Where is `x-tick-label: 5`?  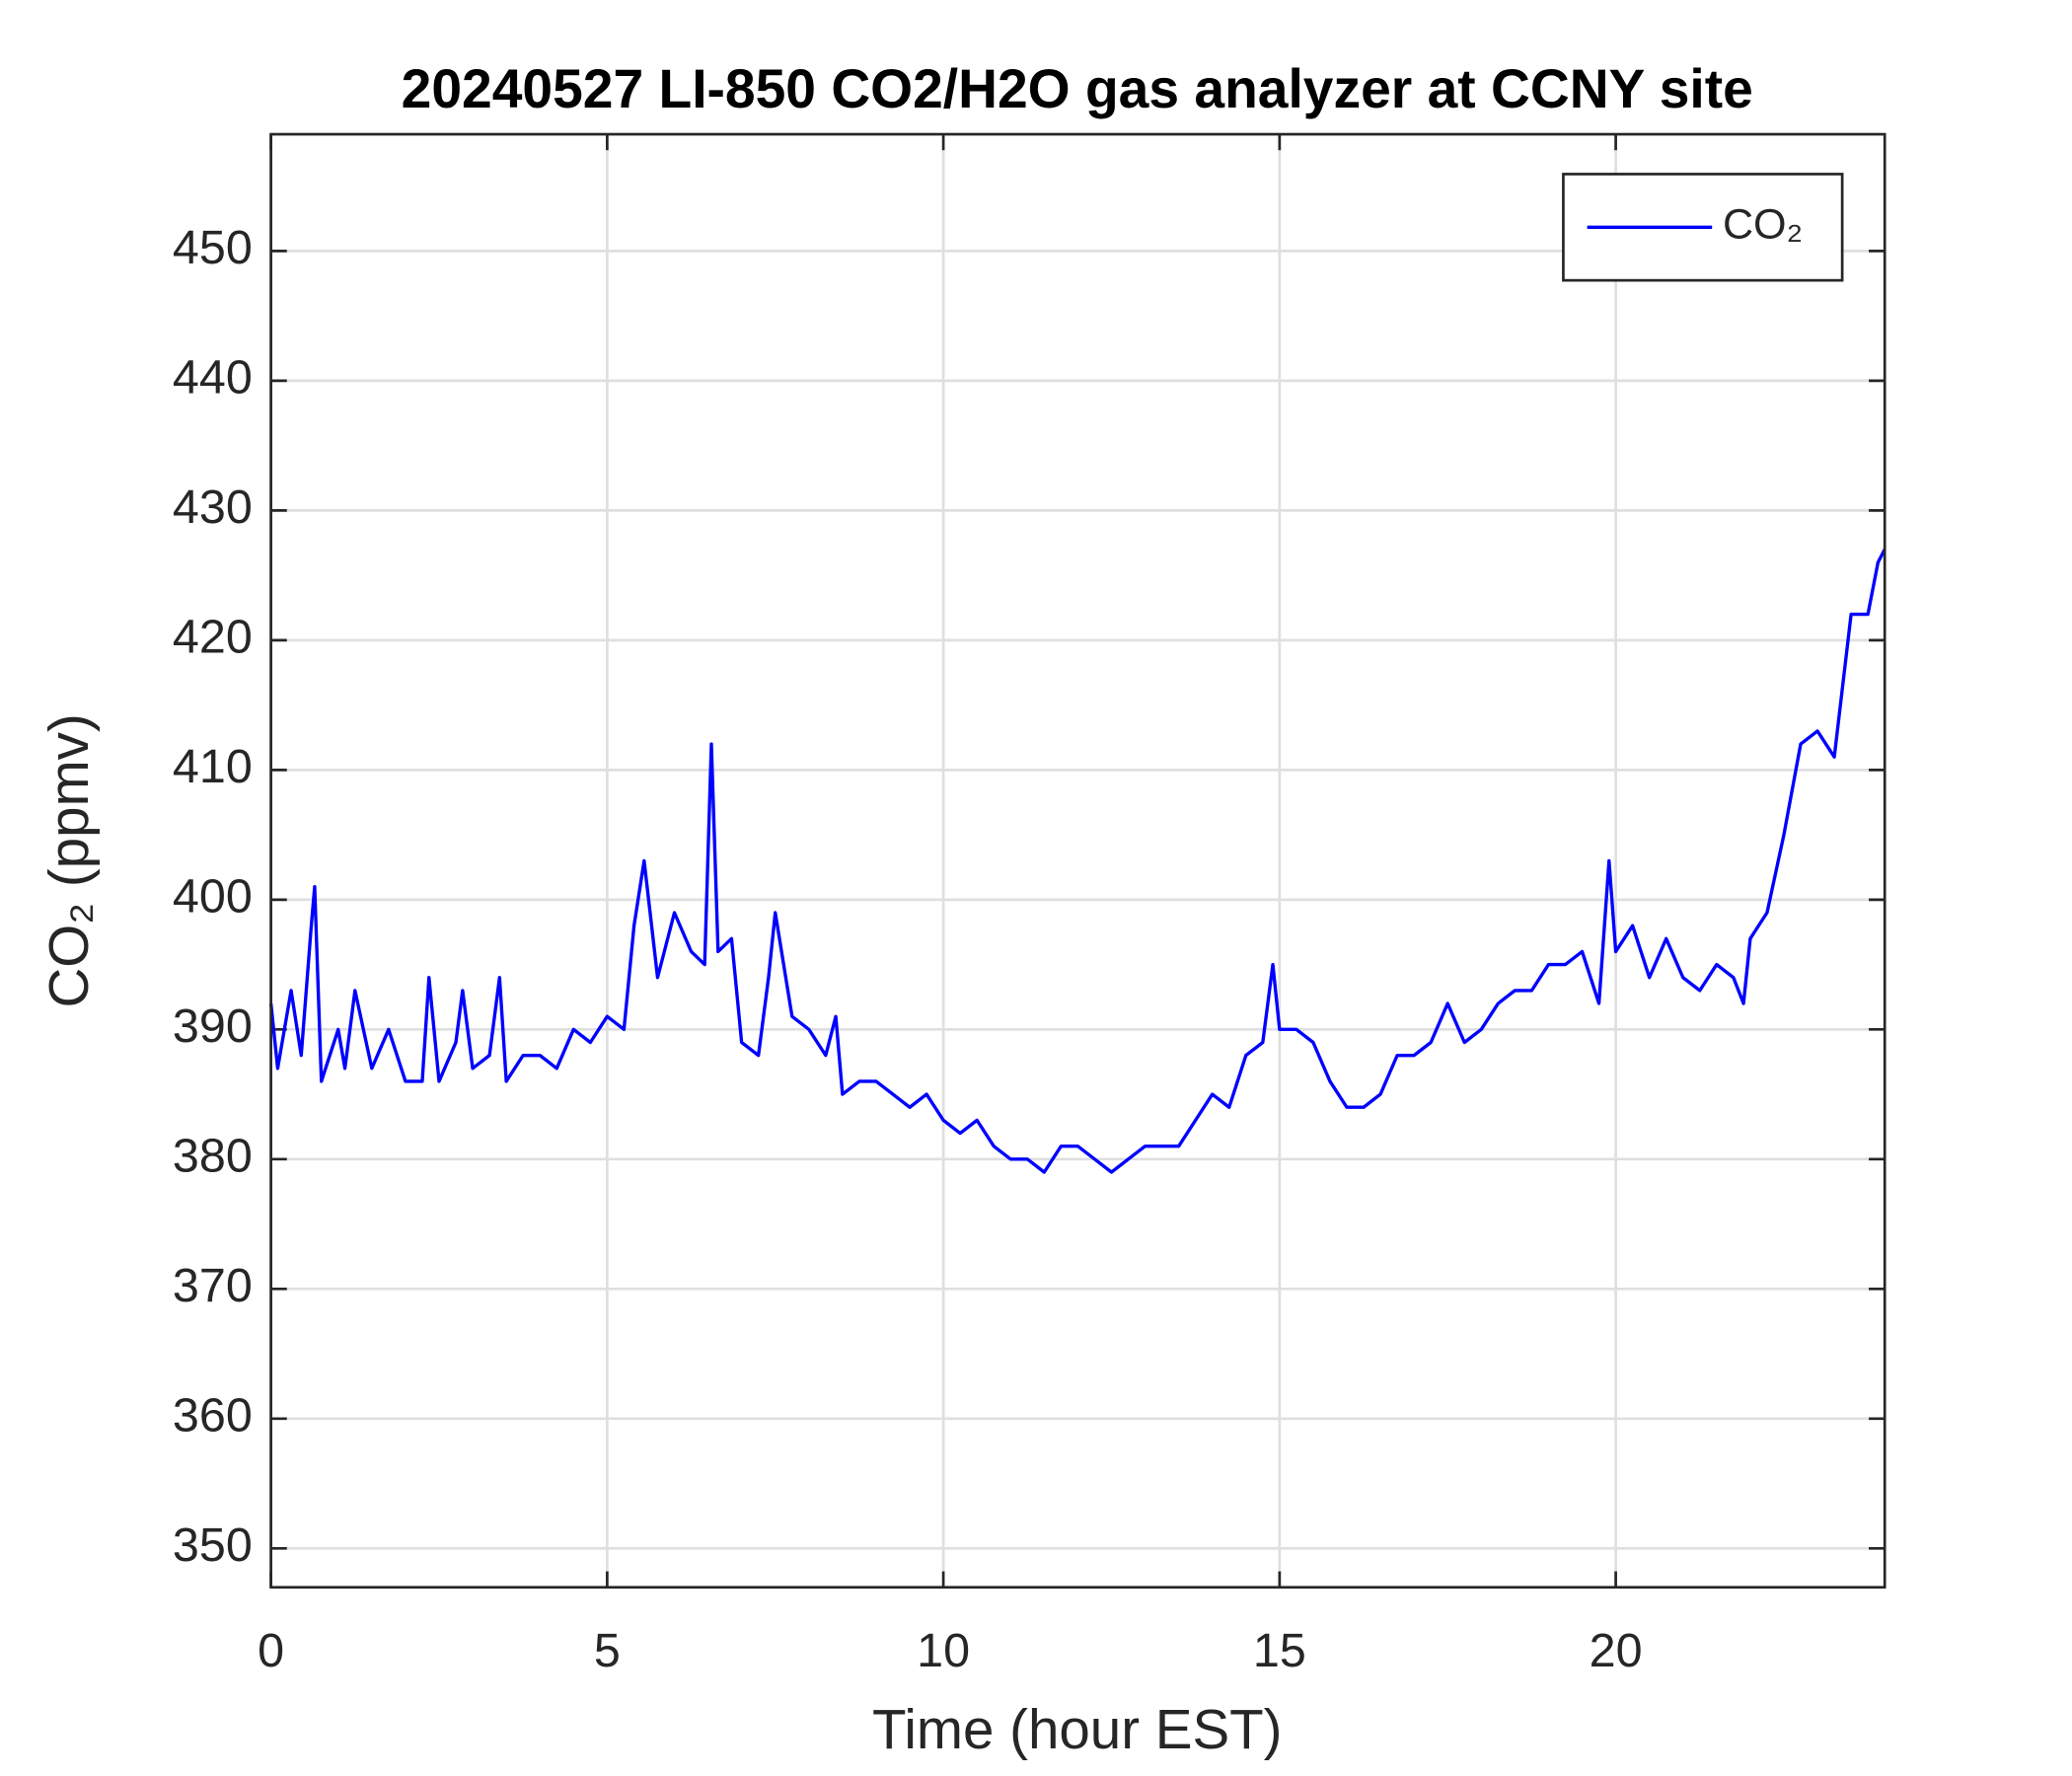
x-tick-label: 5 is located at coordinates (607, 1651).